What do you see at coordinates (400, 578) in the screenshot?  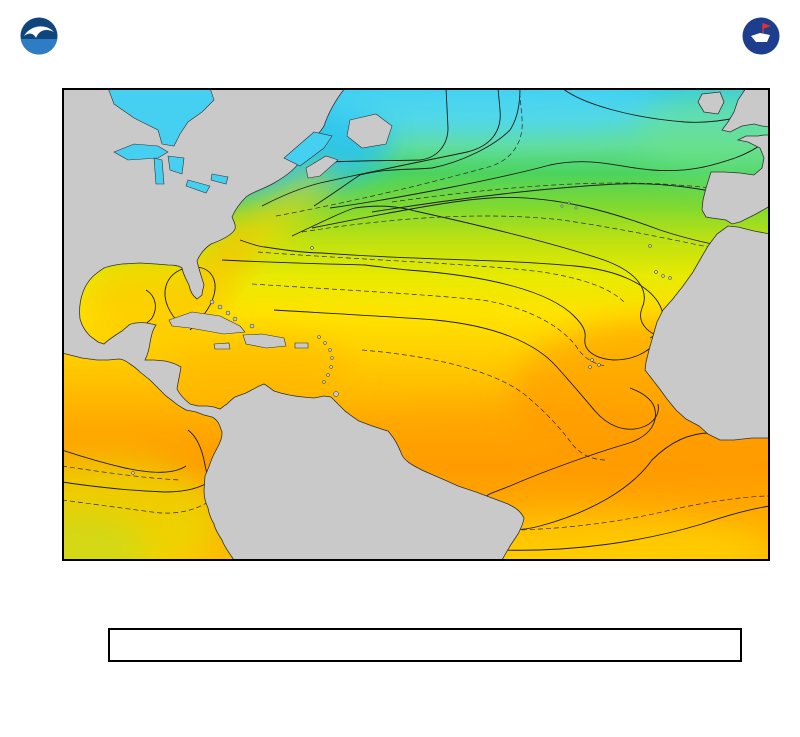 I see `x-axis-labels` at bounding box center [400, 578].